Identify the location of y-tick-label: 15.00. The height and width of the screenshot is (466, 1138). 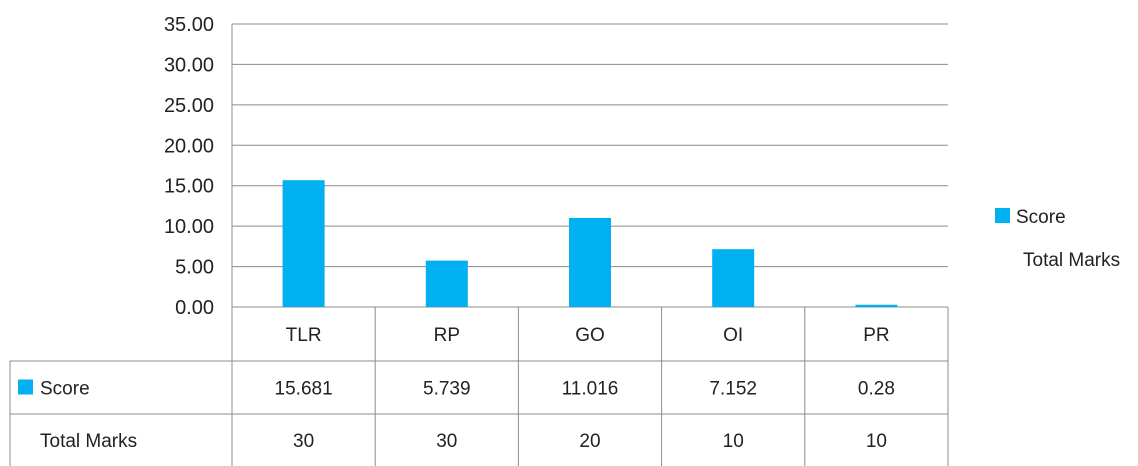
(189, 187).